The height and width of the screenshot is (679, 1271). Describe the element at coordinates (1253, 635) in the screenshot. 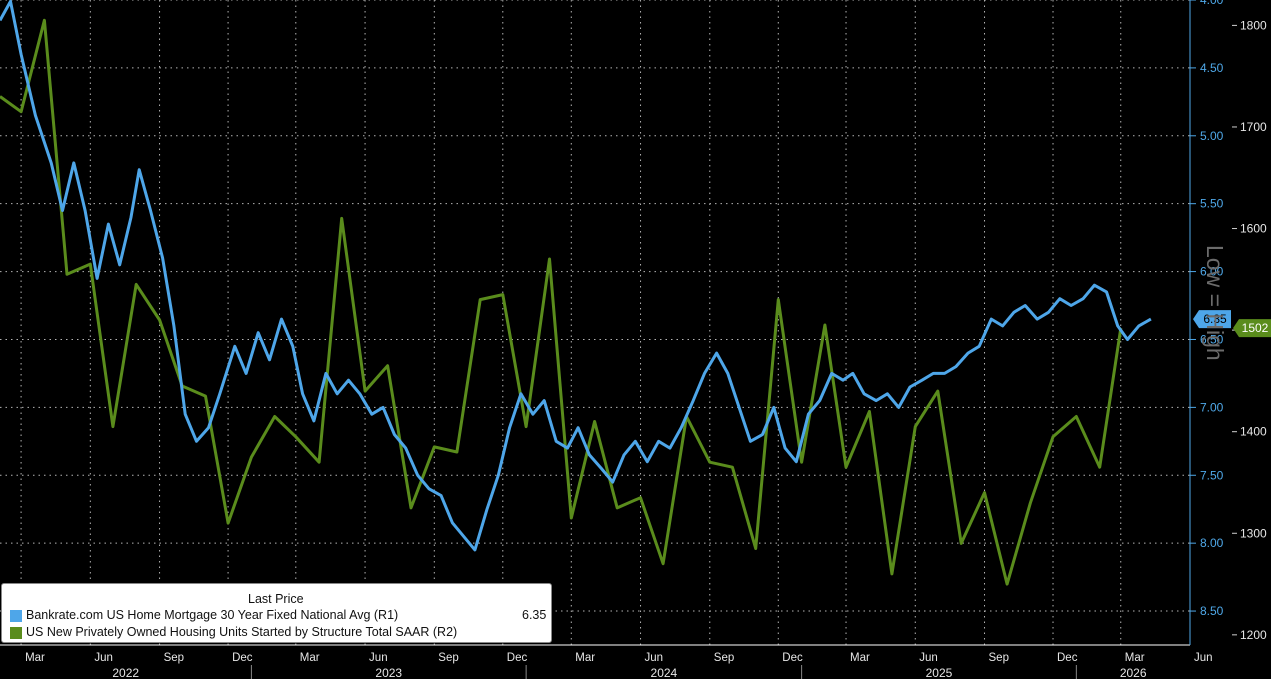

I see `y2-tick-label: 1200` at that location.